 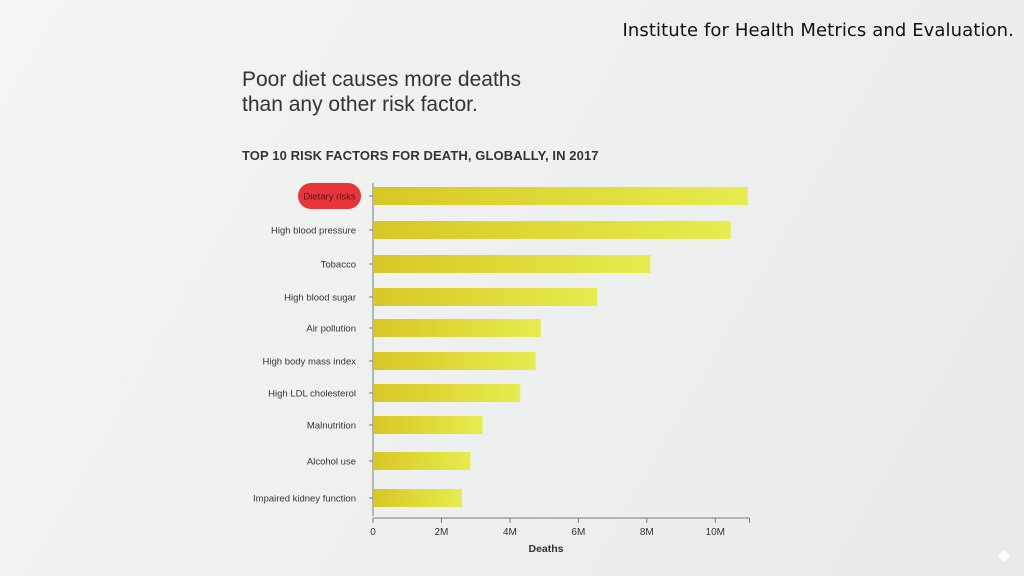 What do you see at coordinates (457, 328) in the screenshot?
I see `bar-air-pollution` at bounding box center [457, 328].